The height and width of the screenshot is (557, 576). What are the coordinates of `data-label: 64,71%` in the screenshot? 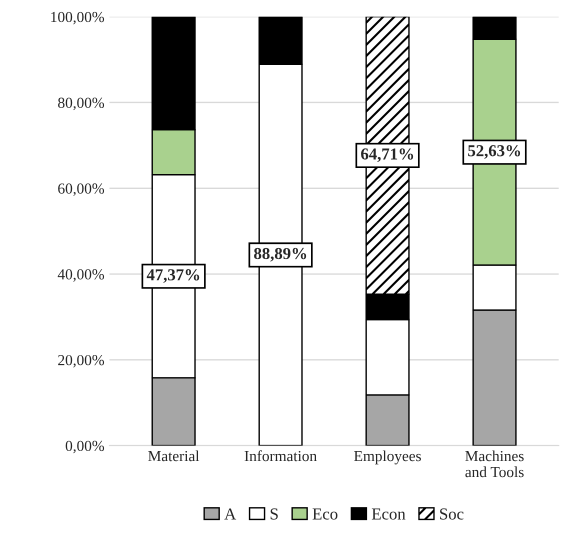 It's located at (387, 155).